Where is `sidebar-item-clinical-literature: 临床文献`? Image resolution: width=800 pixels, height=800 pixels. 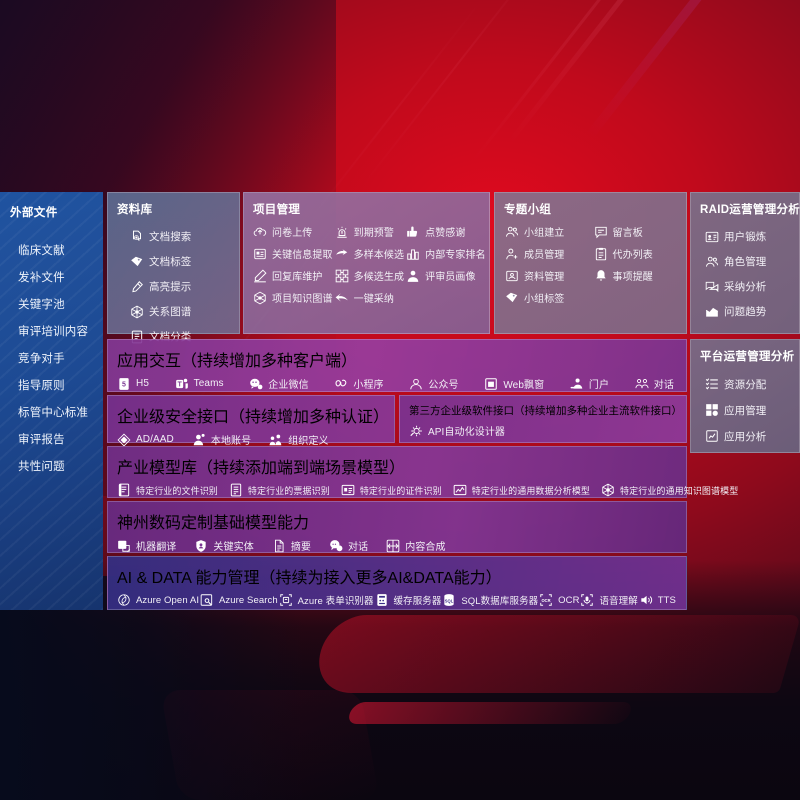
sidebar-item-clinical-literature: 临床文献 is located at coordinates (41, 250).